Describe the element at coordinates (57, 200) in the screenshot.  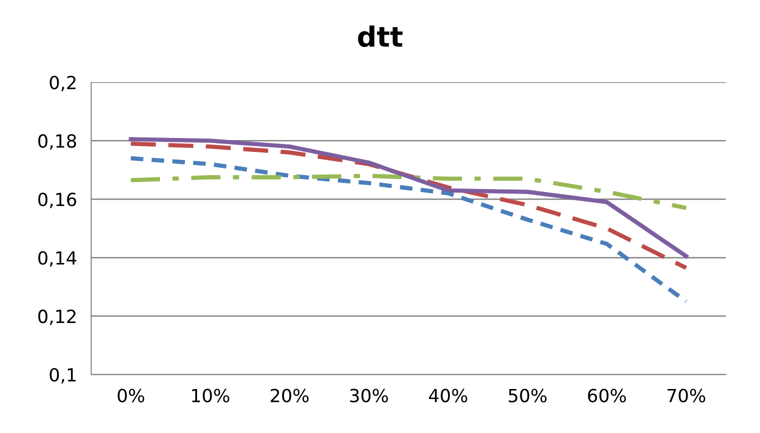
I see `y-tick-label: 0,16` at that location.